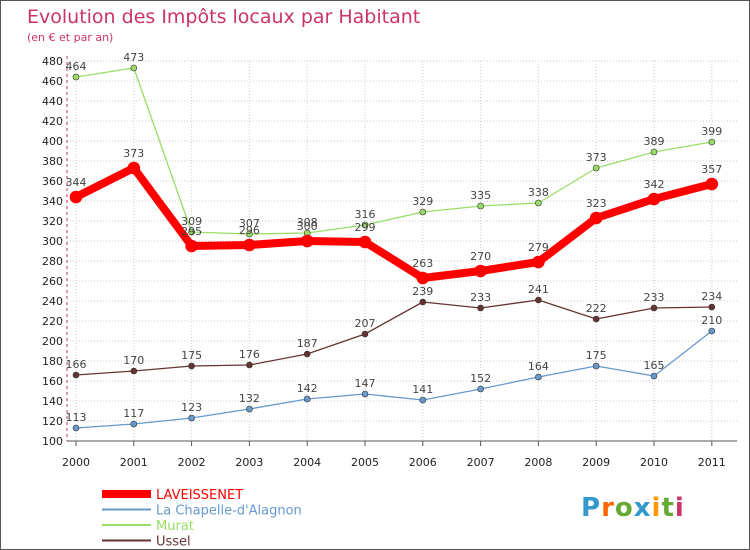 The image size is (750, 550). I want to click on x-tick-label: 2000, so click(76, 462).